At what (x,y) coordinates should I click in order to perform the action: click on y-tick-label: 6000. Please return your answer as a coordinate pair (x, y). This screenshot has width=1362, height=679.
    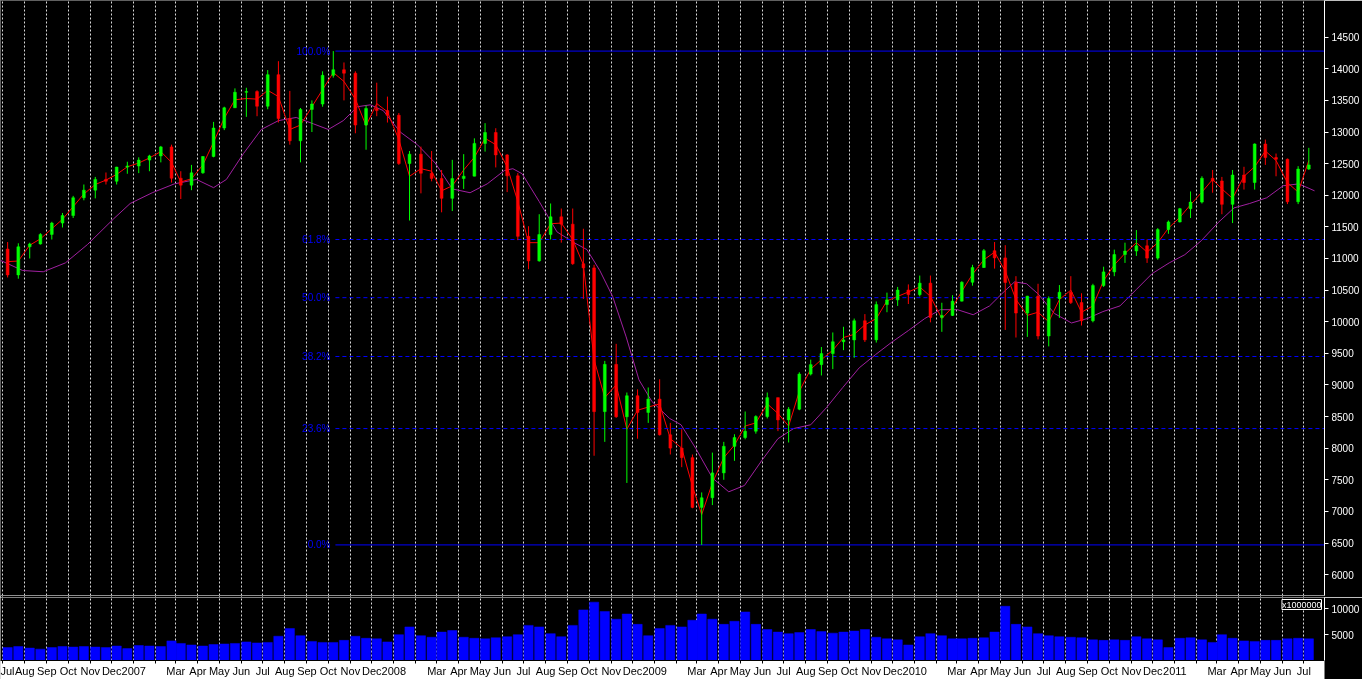
    Looking at the image, I should click on (1343, 575).